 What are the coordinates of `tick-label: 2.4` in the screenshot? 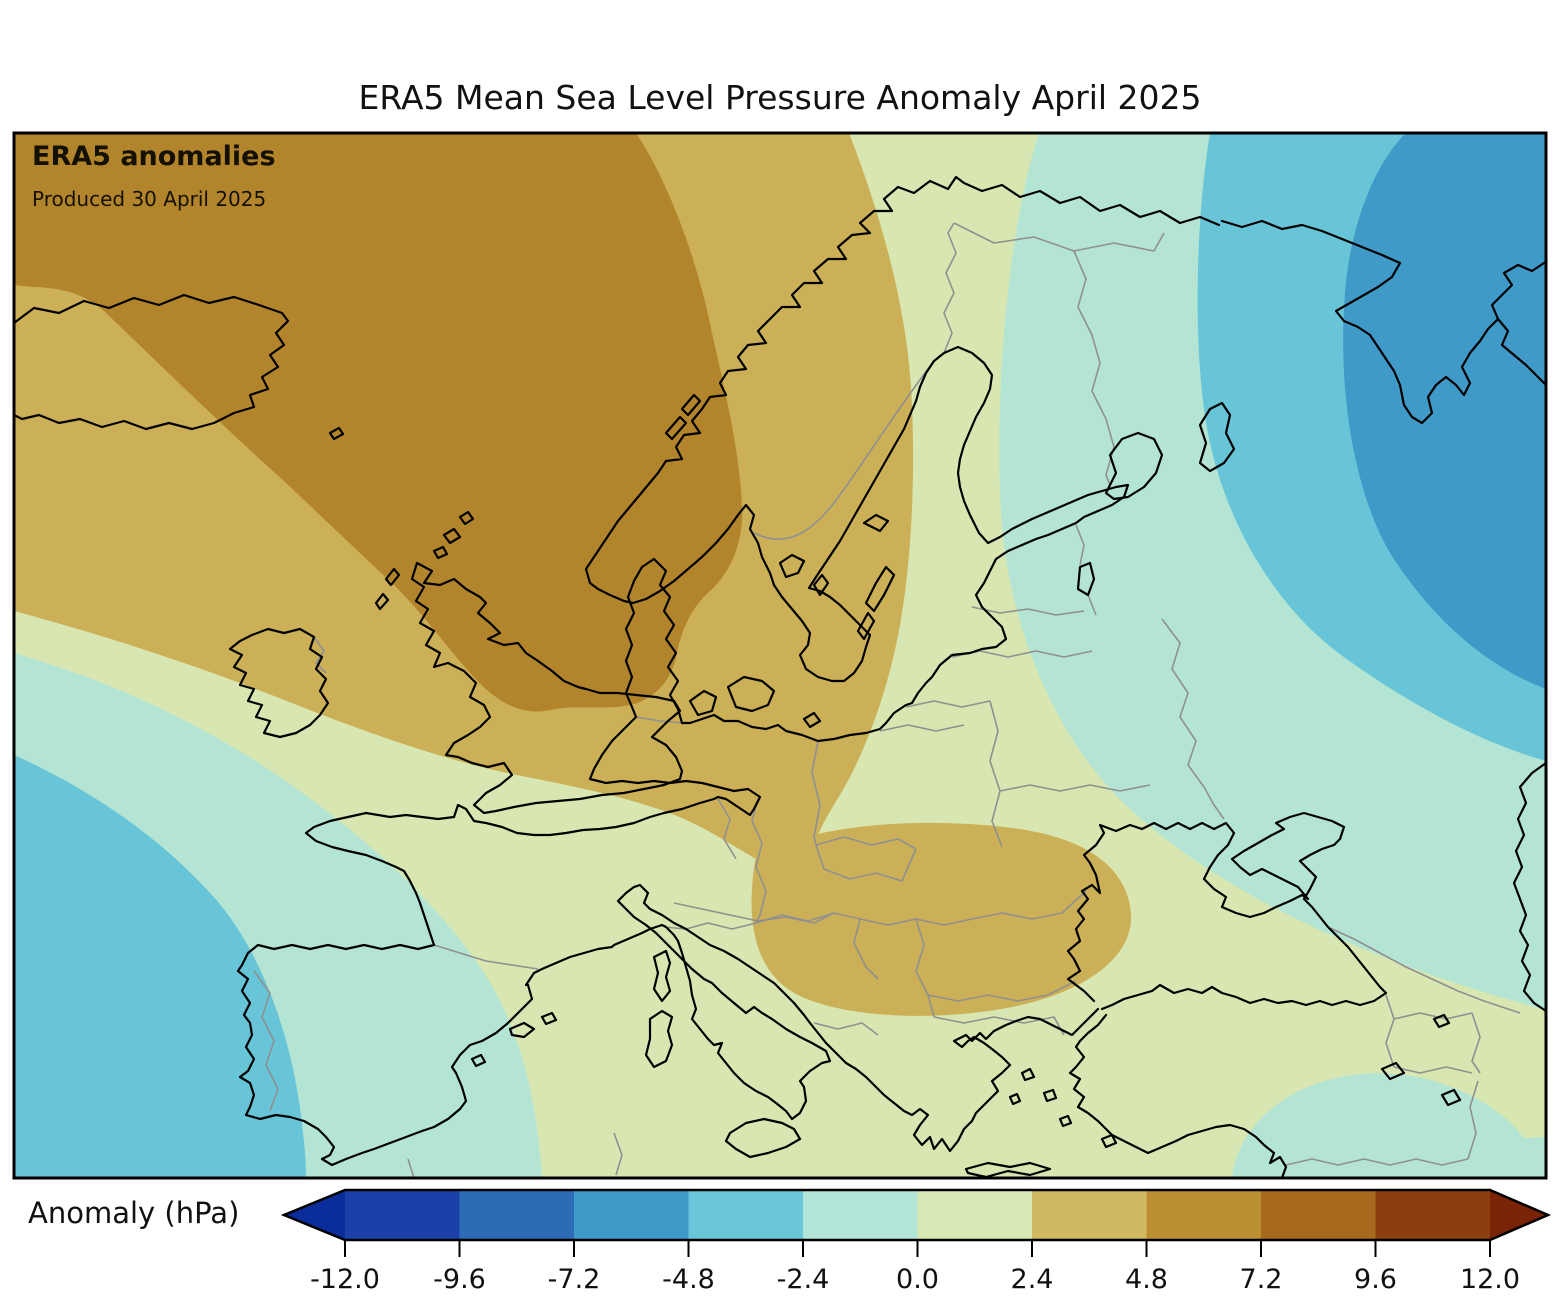 It's located at (1032, 1279).